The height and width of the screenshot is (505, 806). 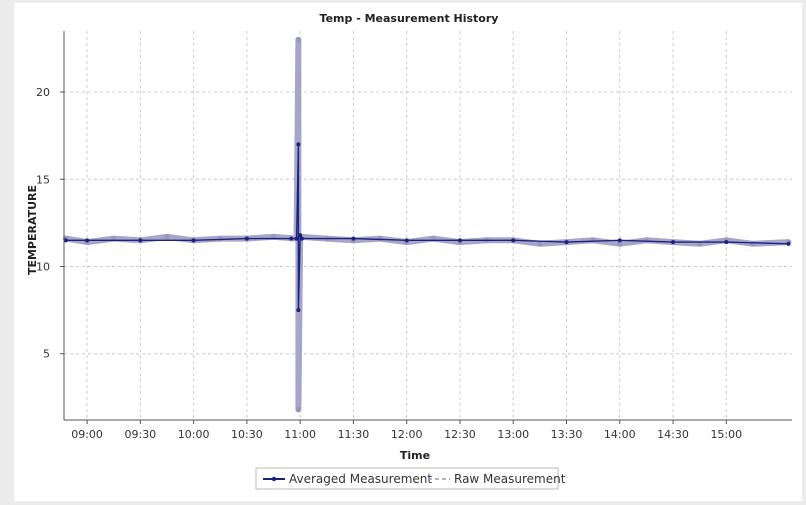 What do you see at coordinates (300, 434) in the screenshot?
I see `x-tick-label: 11:00` at bounding box center [300, 434].